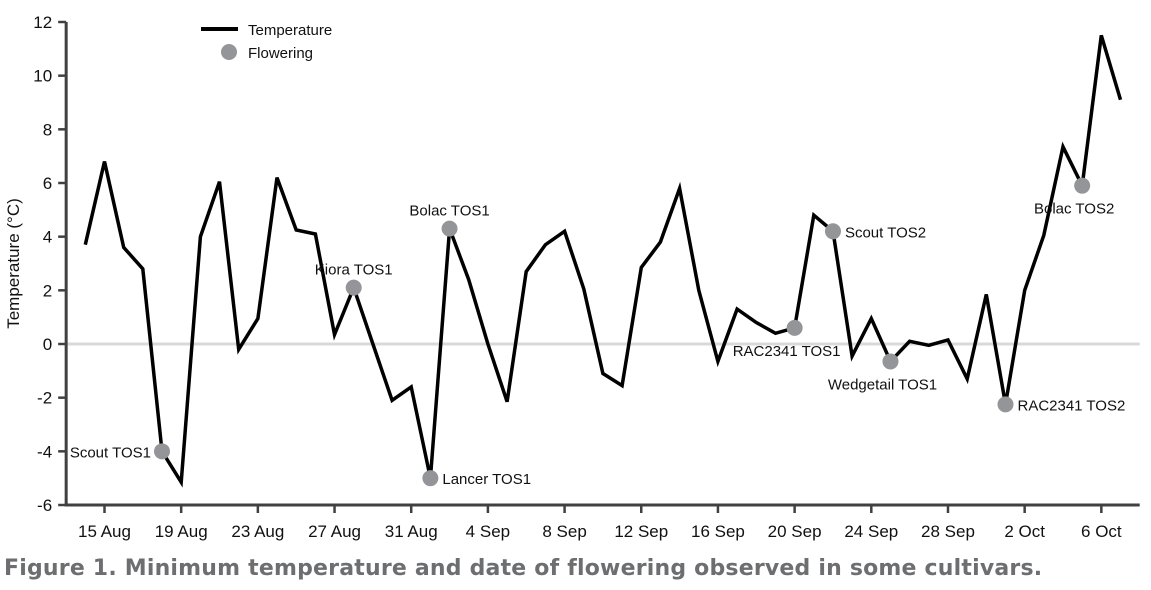 Image resolution: width=1151 pixels, height=590 pixels. I want to click on x-tick-label: 2 Oct, so click(1024, 531).